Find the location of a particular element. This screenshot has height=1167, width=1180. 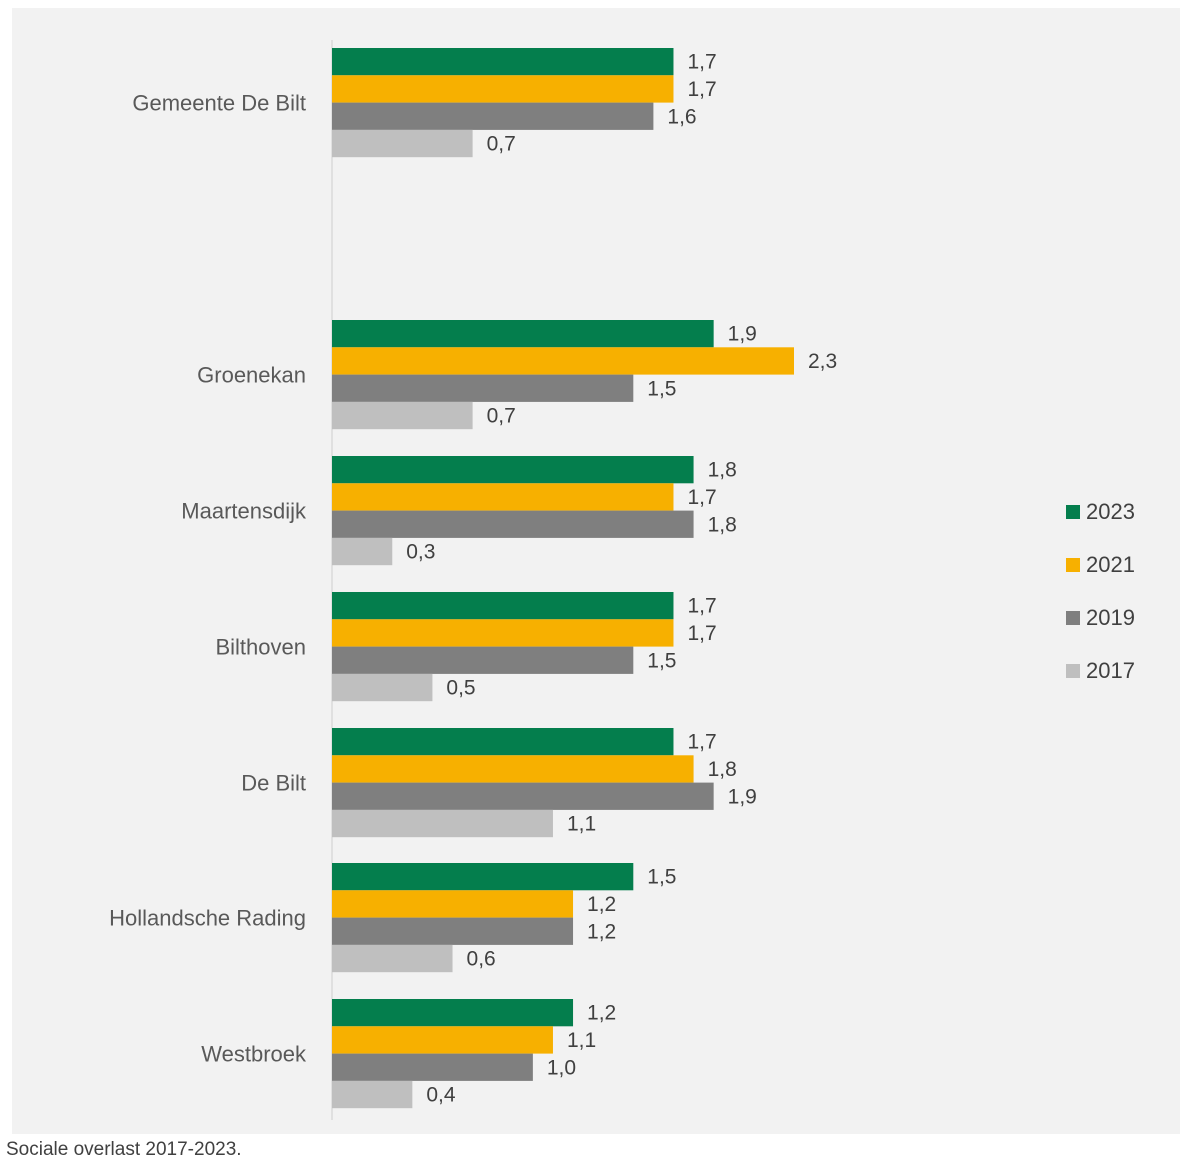

category-label: Bilthoven is located at coordinates (260, 647).